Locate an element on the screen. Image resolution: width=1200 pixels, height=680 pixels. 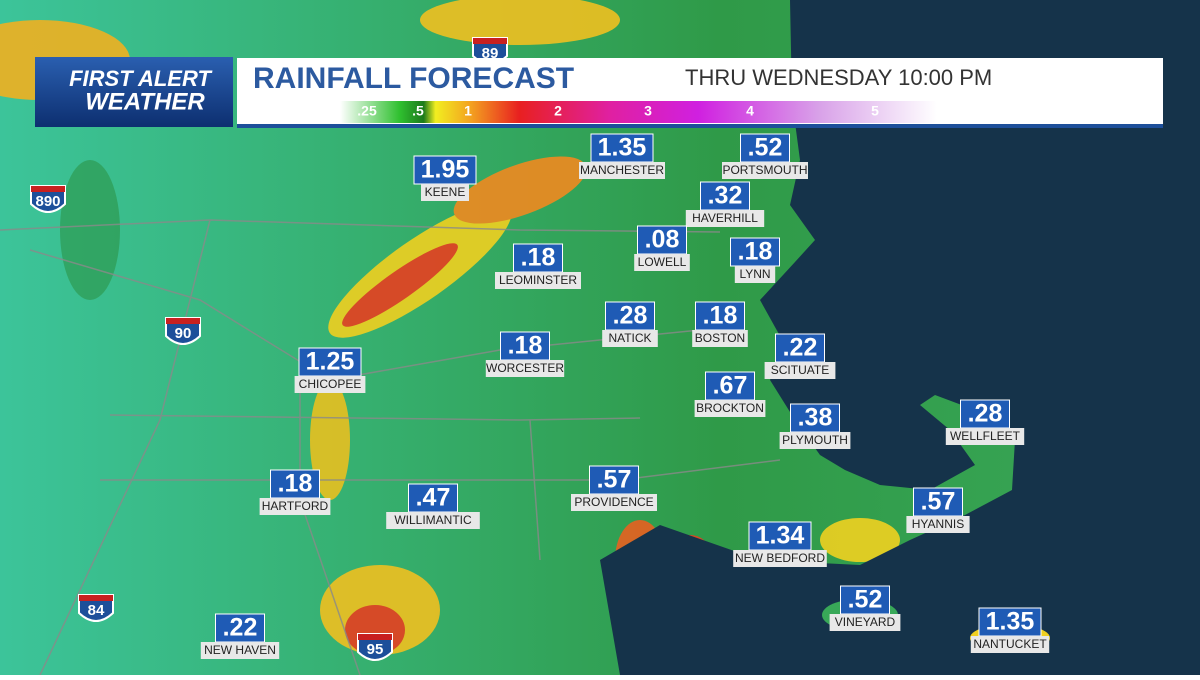
city-name: CHICOPEE is located at coordinates (330, 384).